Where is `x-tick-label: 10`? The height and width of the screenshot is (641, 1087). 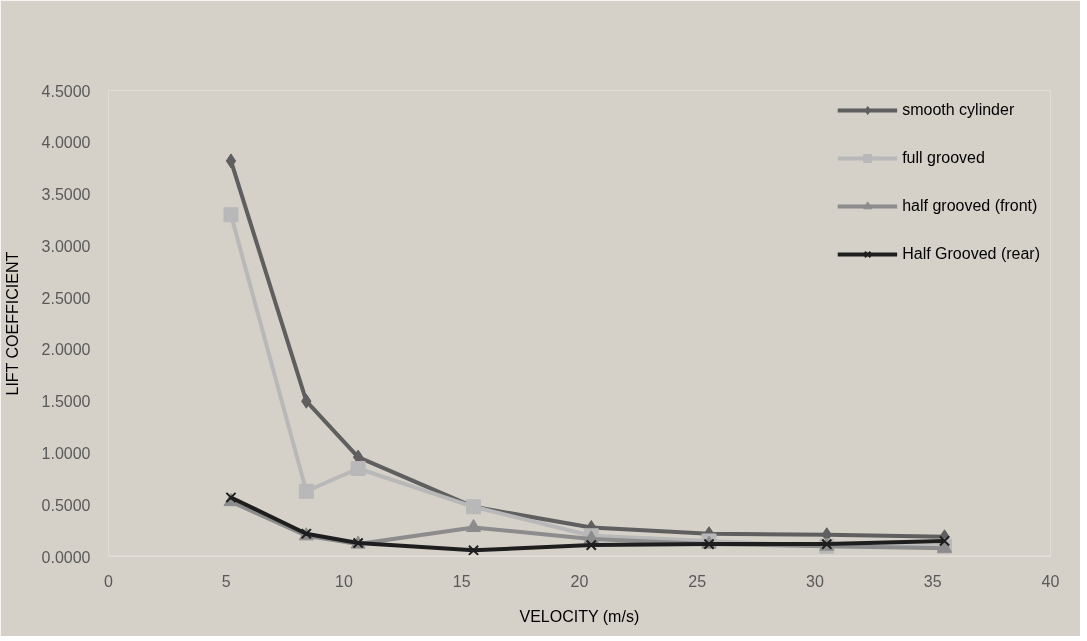 x-tick-label: 10 is located at coordinates (344, 581).